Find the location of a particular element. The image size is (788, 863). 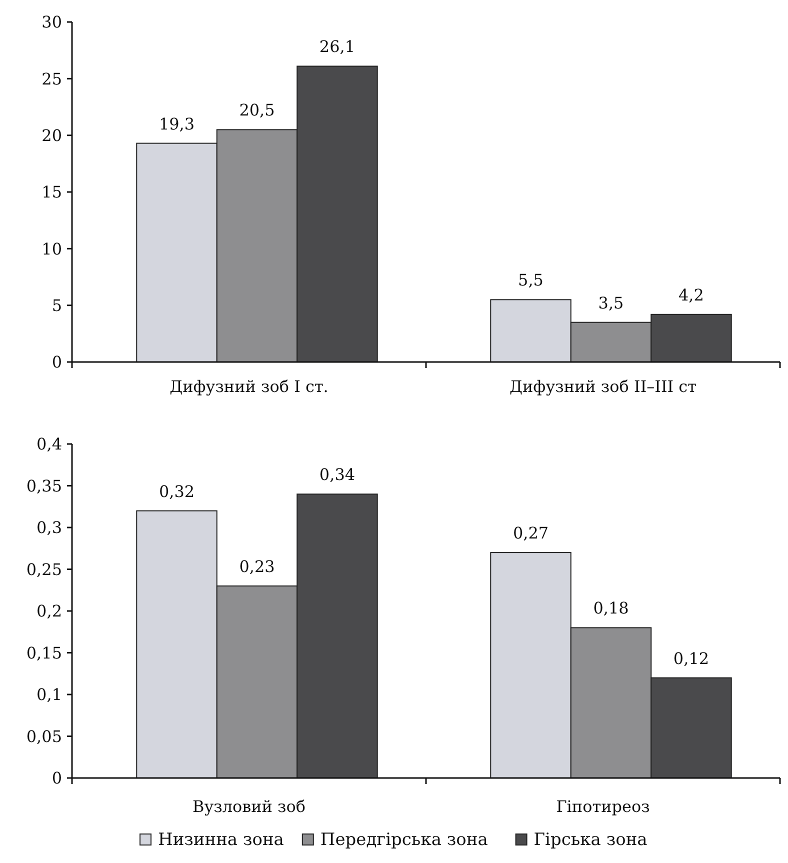

data-label: 19,3 is located at coordinates (176, 124).